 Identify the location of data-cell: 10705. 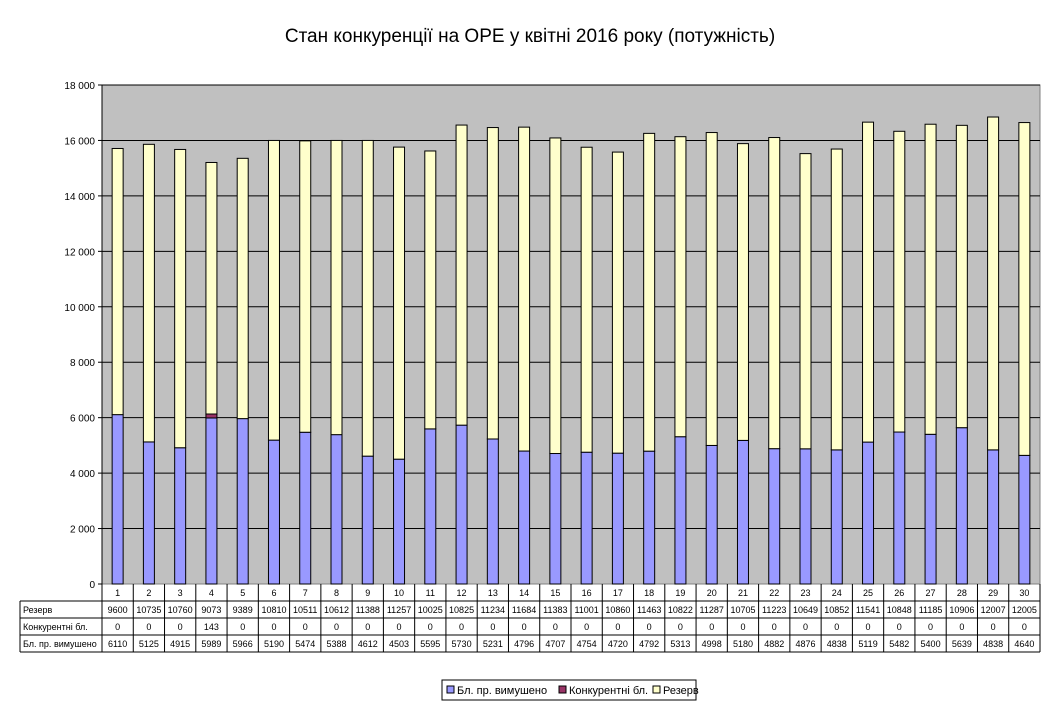
(742, 610).